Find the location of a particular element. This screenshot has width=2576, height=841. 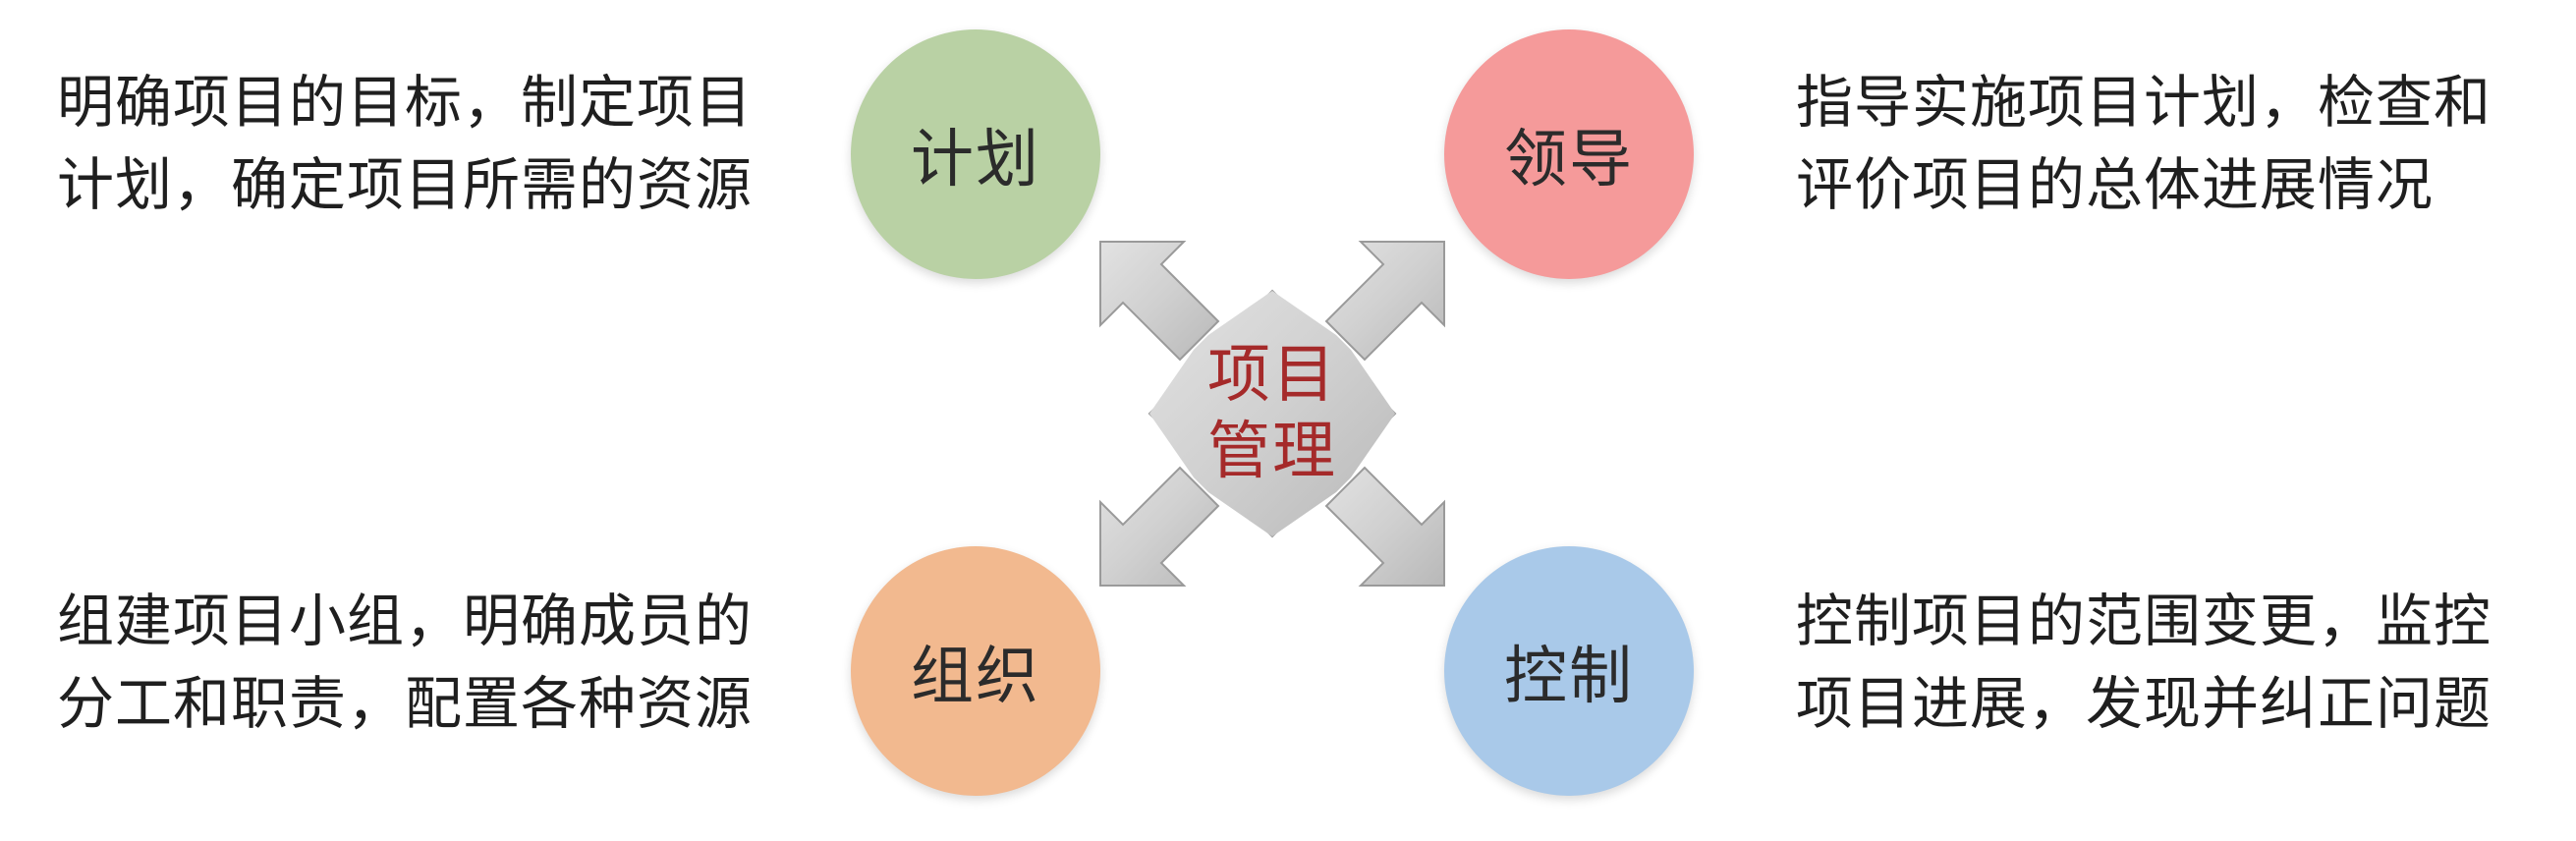

arrow-top-right is located at coordinates (1384, 301).